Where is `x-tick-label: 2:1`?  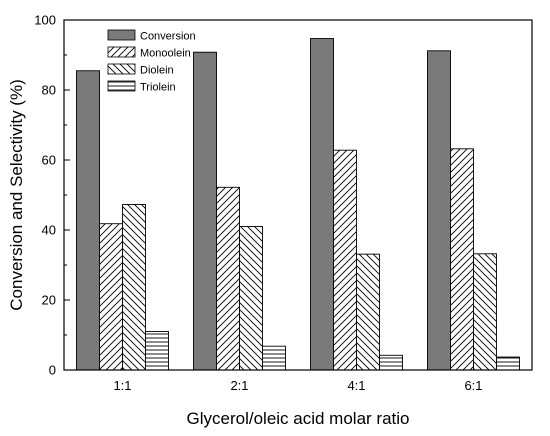
x-tick-label: 2:1 is located at coordinates (239, 385).